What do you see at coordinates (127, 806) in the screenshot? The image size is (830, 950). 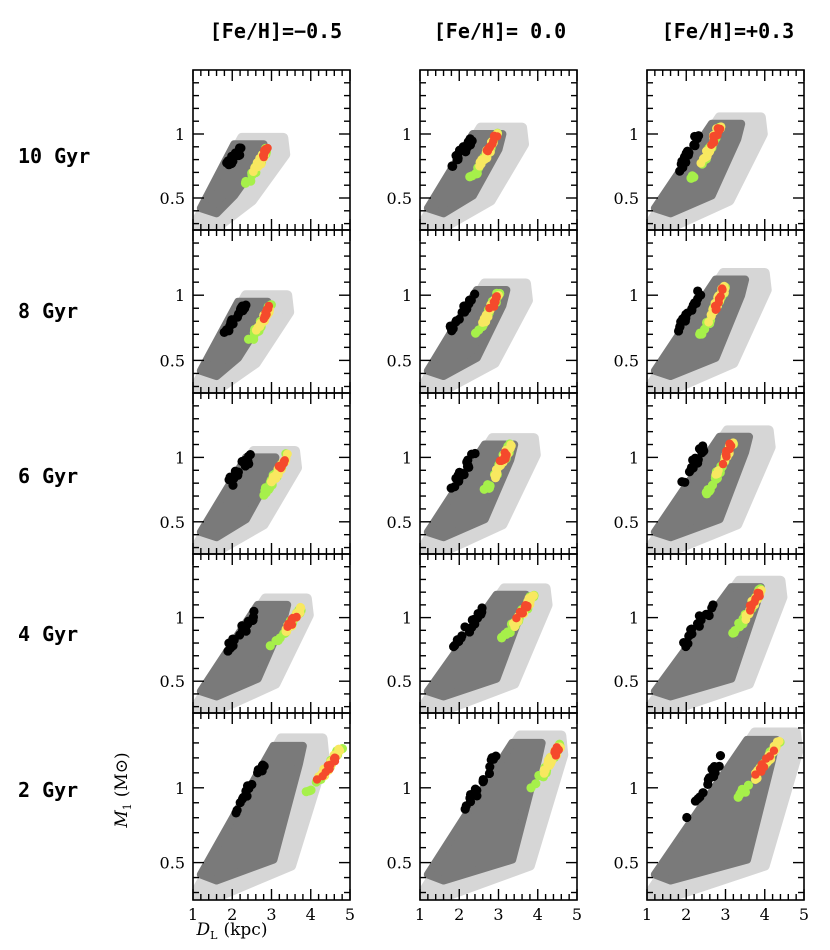 I see `y-axis-label-subscript: 1` at bounding box center [127, 806].